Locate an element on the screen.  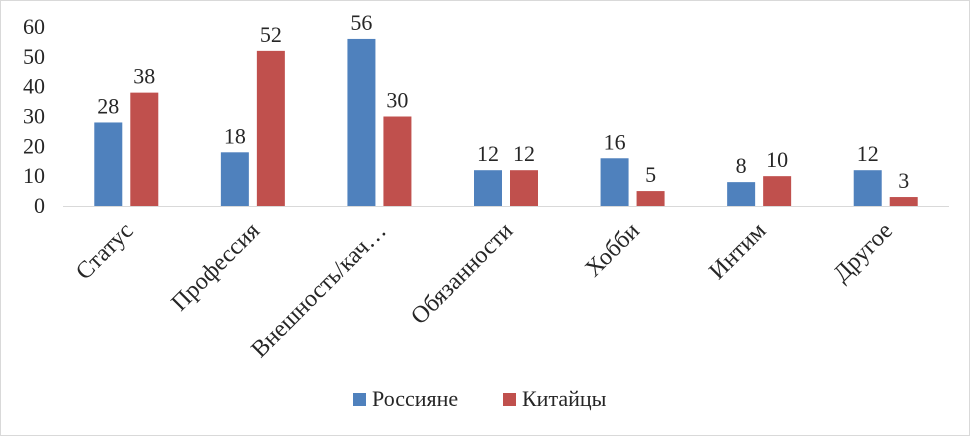
data-label: 10 is located at coordinates (777, 159).